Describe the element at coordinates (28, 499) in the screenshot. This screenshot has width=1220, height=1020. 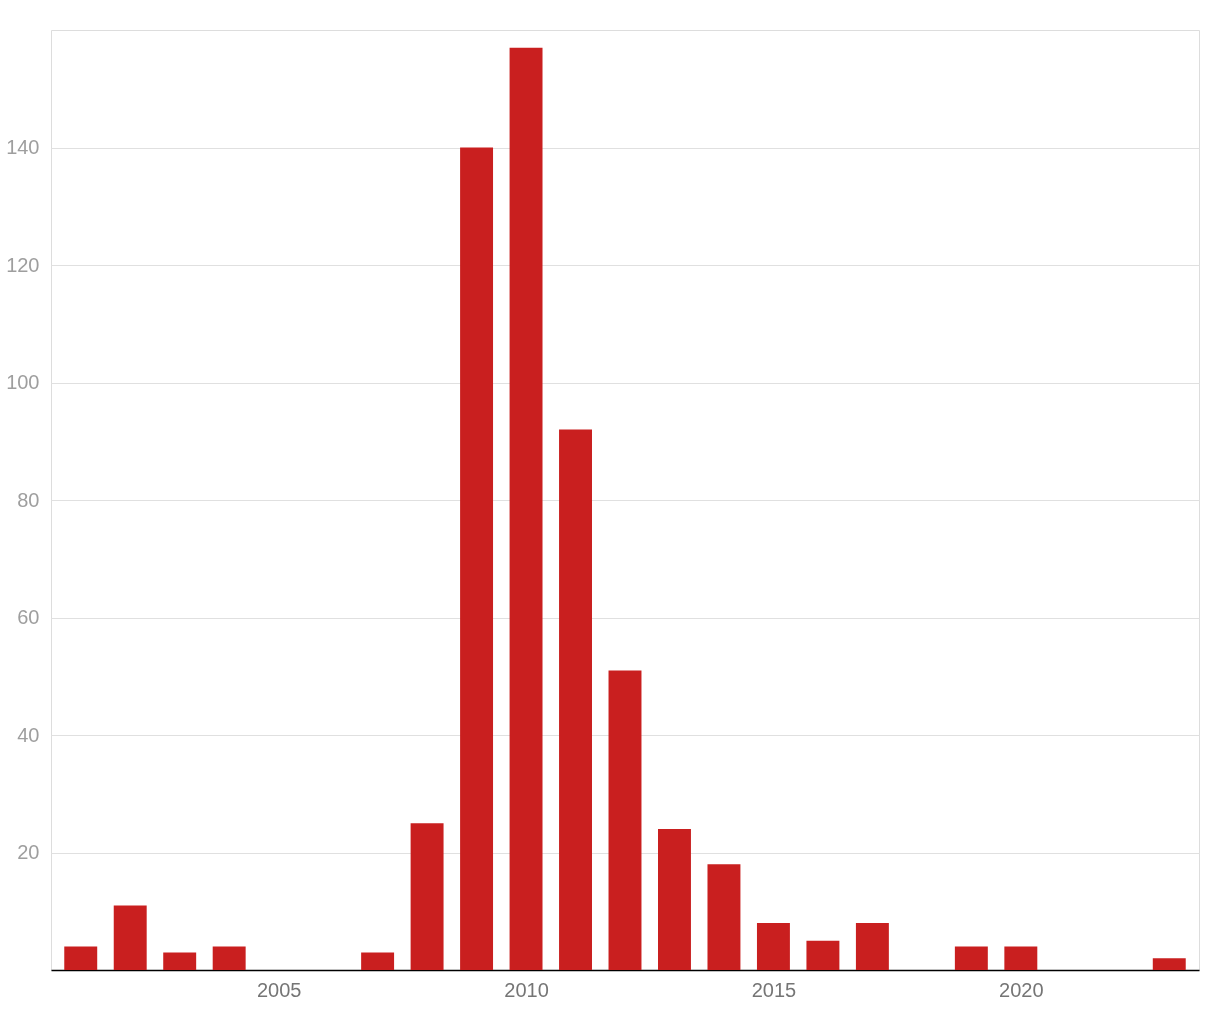
I see `y-tick-label: 80` at that location.